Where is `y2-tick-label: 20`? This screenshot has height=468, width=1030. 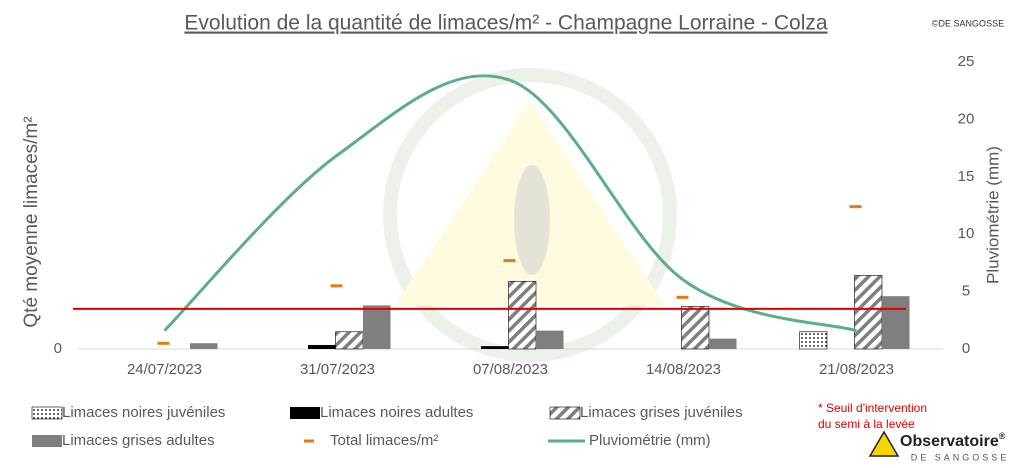
y2-tick-label: 20 is located at coordinates (966, 118).